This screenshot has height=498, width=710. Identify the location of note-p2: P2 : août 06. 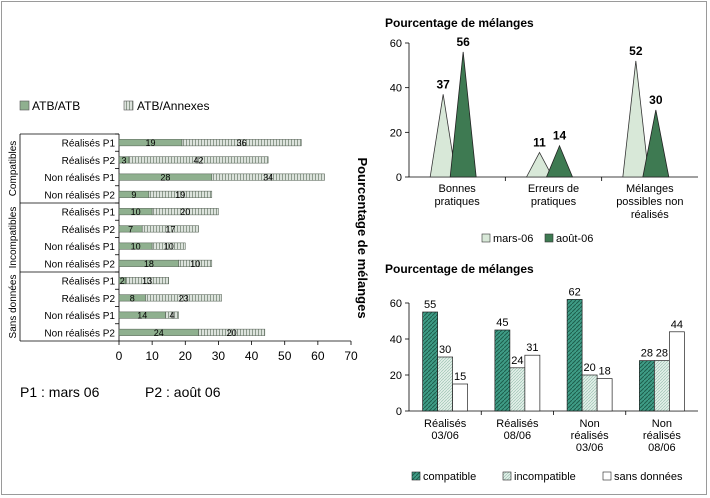
(183, 392).